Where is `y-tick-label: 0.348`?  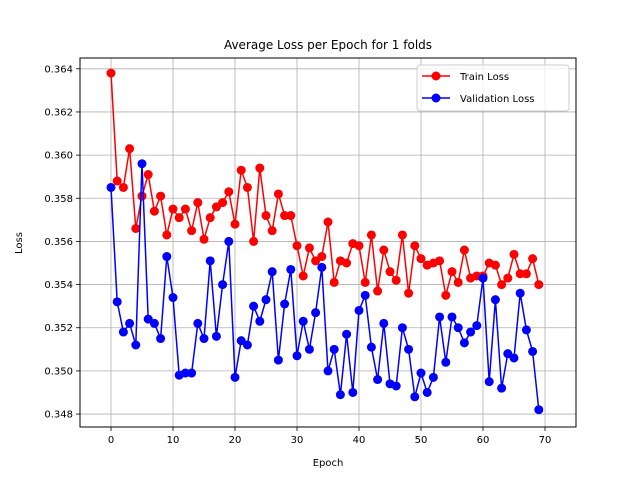 y-tick-label: 0.348 is located at coordinates (58, 415).